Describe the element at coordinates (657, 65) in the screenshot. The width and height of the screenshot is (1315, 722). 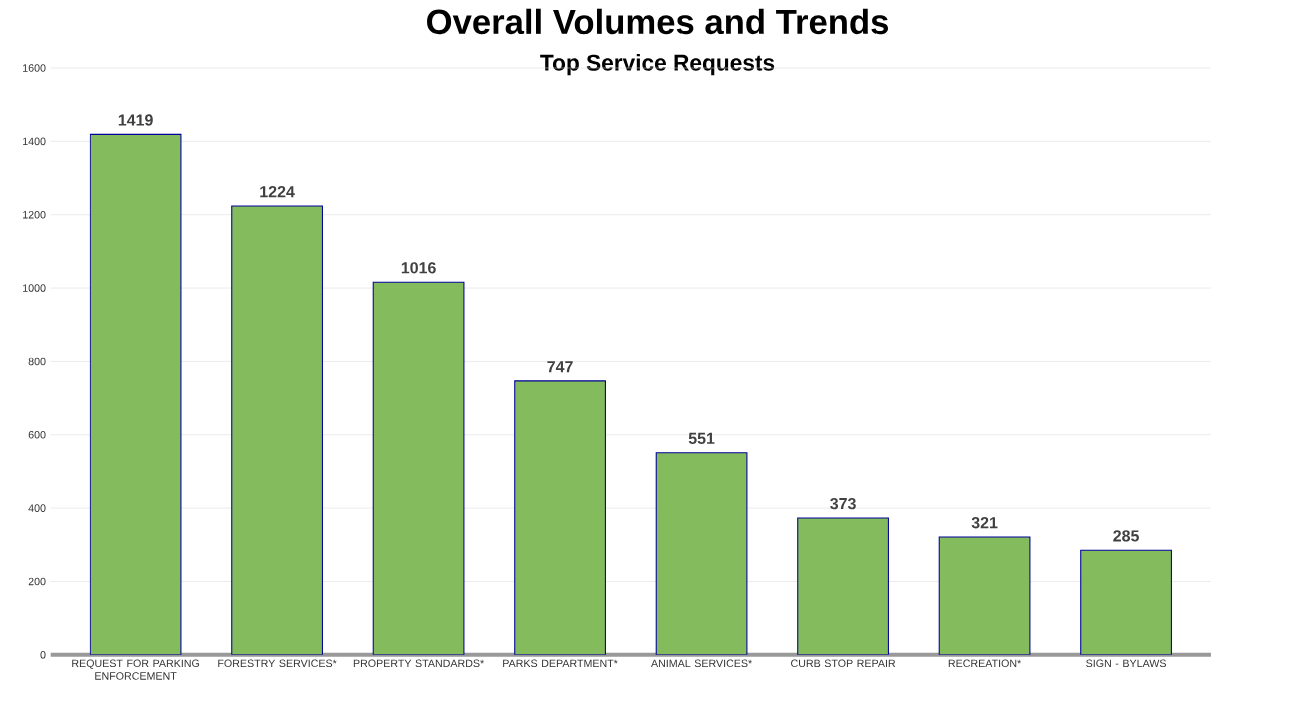
I see `chart-subtitle: Top Service Requests` at that location.